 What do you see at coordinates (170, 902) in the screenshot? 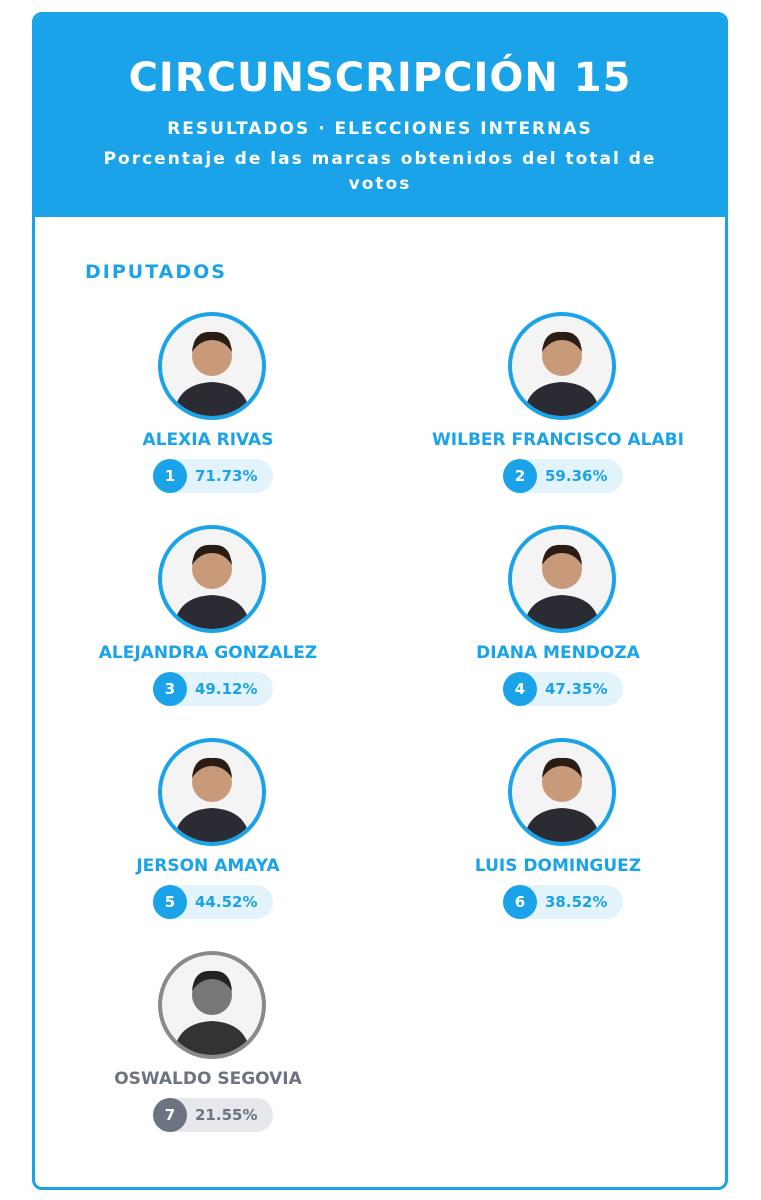
I see `rank: 5` at bounding box center [170, 902].